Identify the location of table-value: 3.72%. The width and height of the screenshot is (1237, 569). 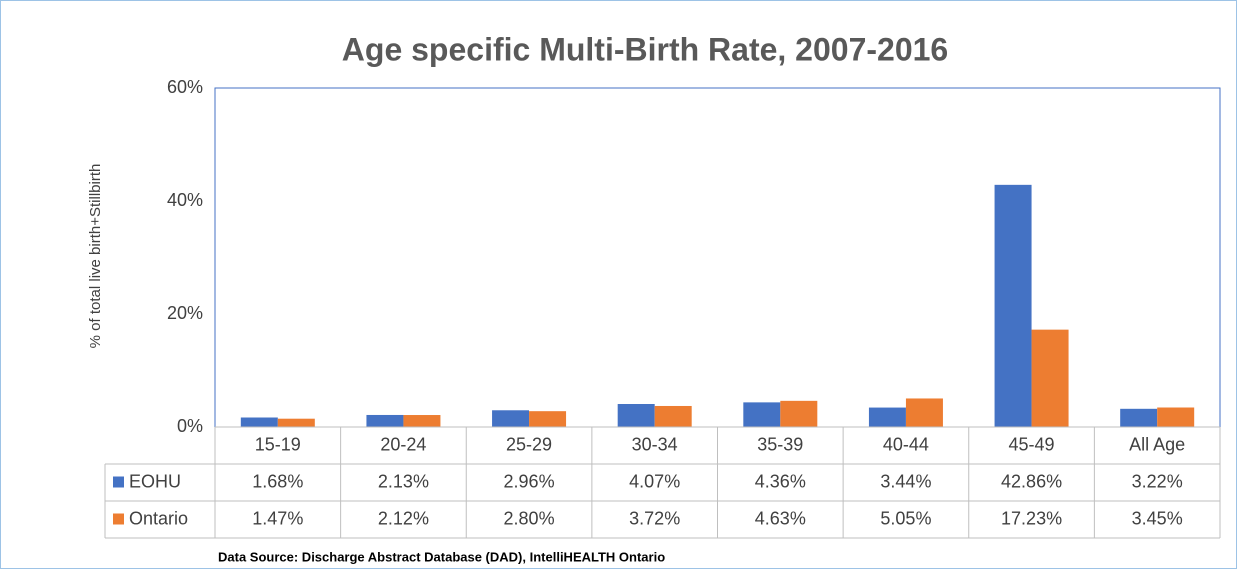
(654, 518).